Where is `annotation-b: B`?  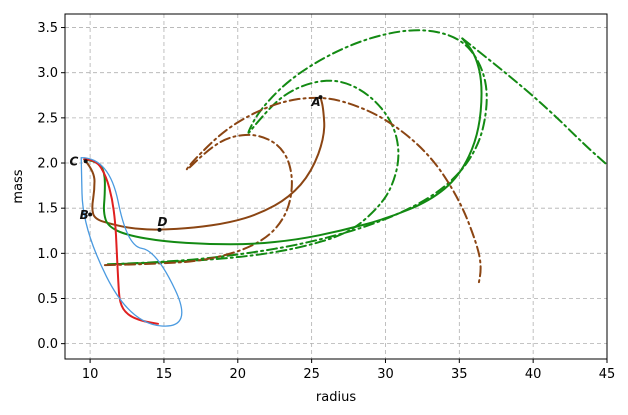
annotation-b: B is located at coordinates (84, 215).